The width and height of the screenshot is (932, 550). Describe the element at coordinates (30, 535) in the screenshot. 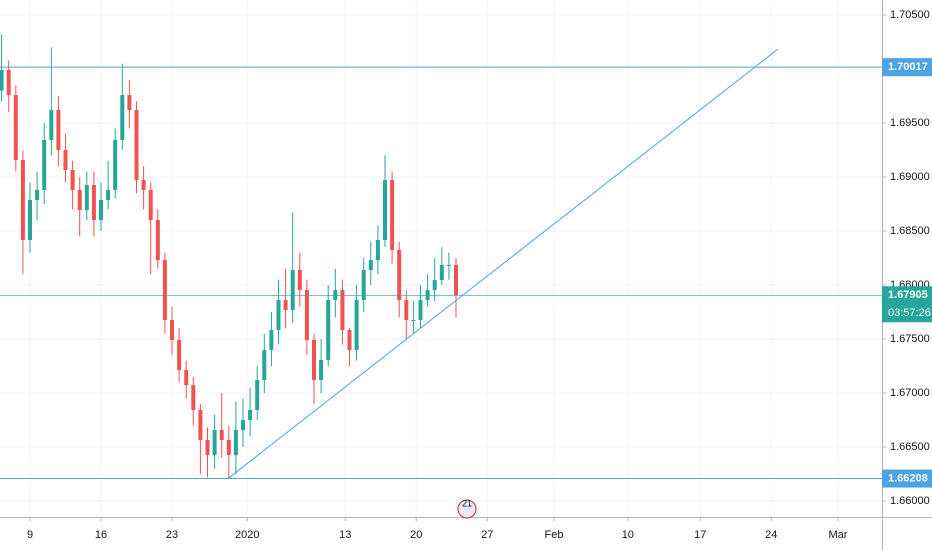

I see `x-tick-label: 9` at that location.